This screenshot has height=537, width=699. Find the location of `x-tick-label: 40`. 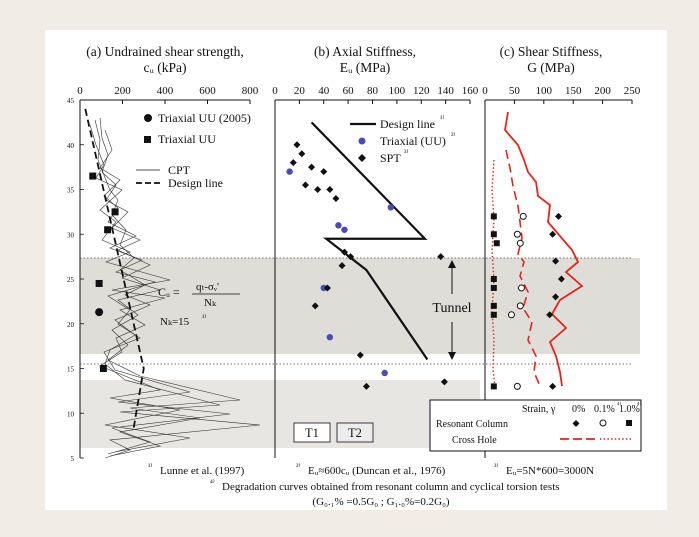

x-tick-label: 40 is located at coordinates (324, 91).